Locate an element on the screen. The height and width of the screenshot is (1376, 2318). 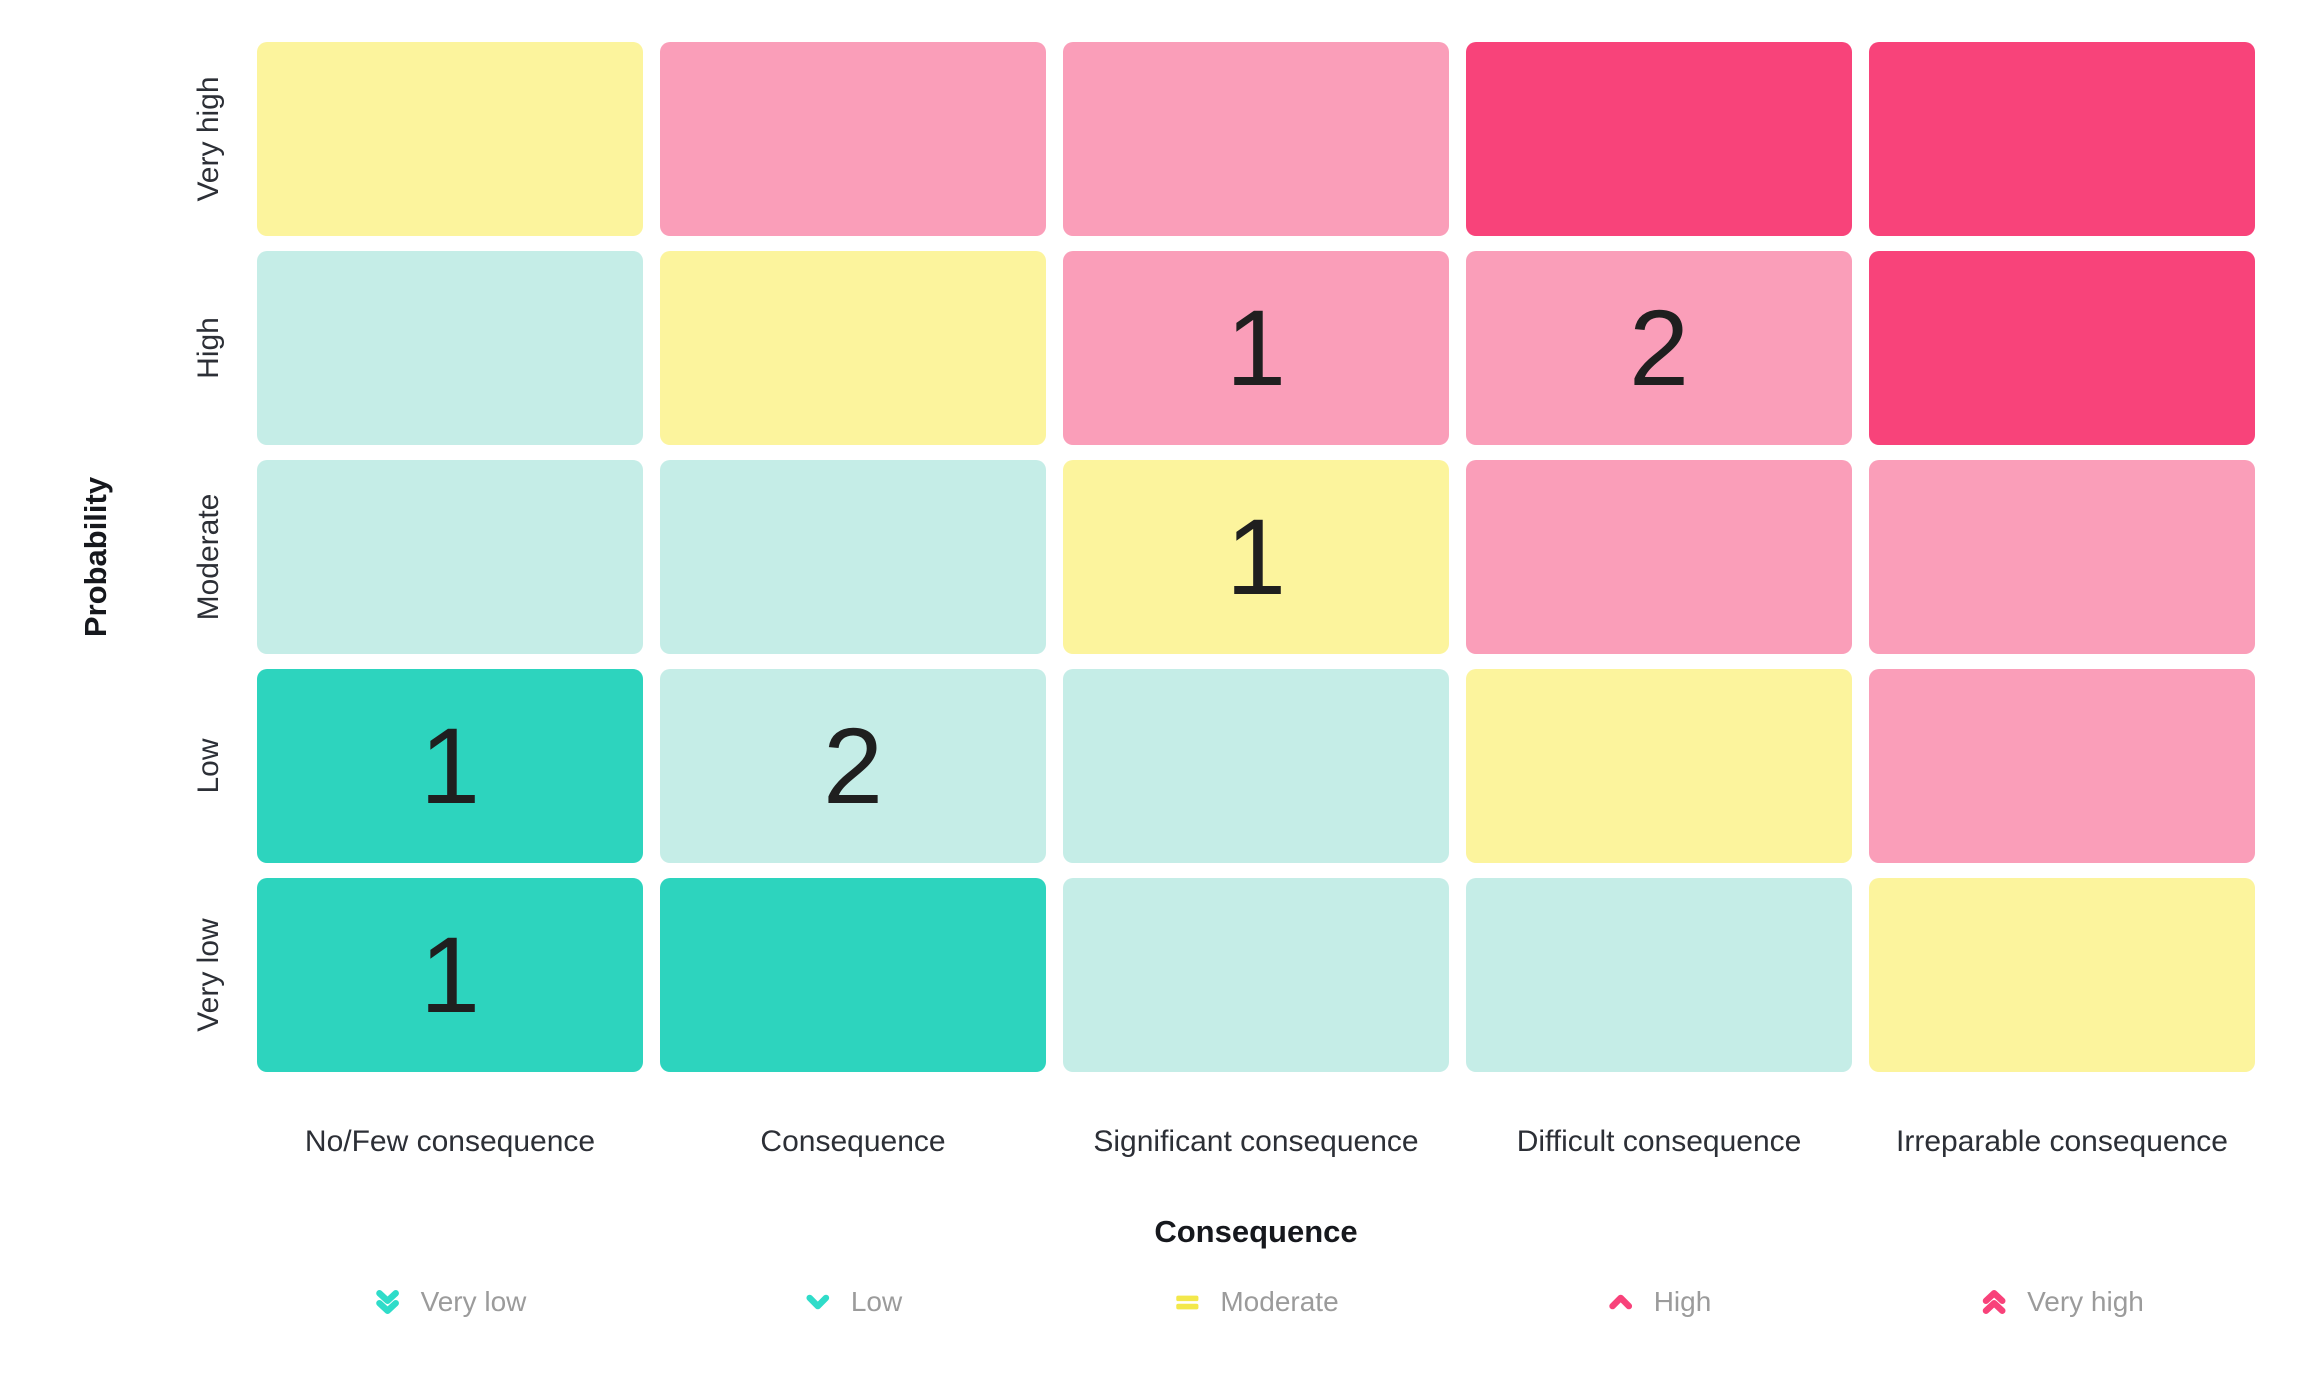
legend-item-very-low: Very low is located at coordinates (450, 1302).